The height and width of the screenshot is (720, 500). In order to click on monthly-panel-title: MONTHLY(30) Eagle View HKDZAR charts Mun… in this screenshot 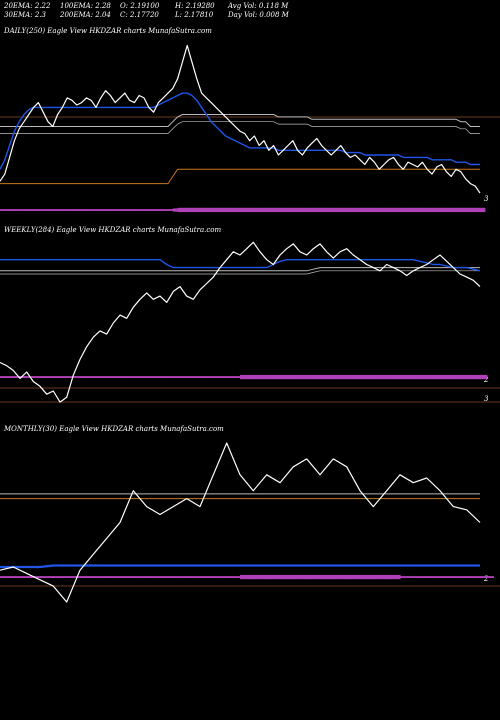, I will do `click(113, 429)`.